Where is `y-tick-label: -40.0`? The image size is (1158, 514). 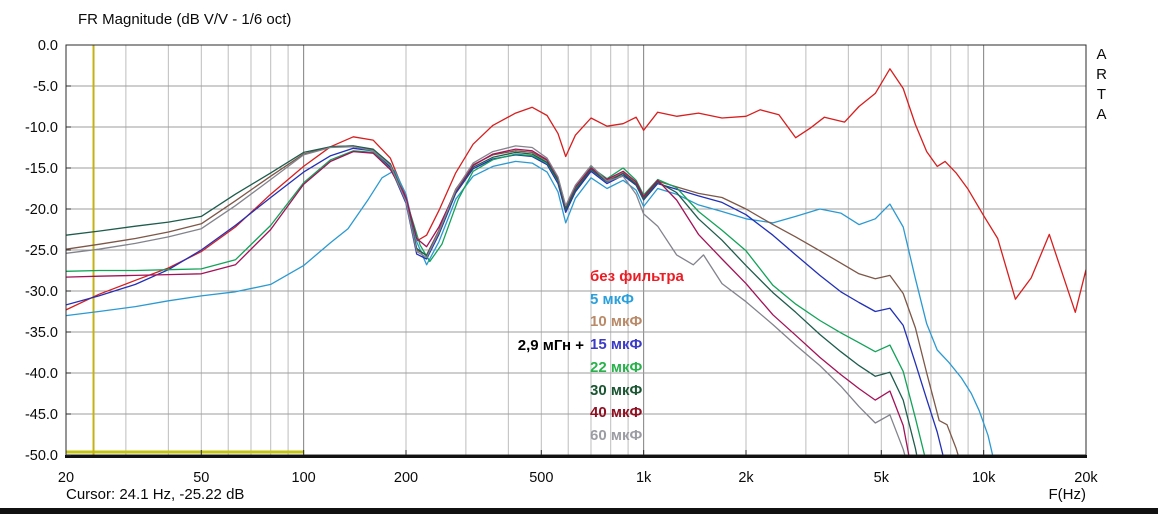 y-tick-label: -40.0 is located at coordinates (41, 374).